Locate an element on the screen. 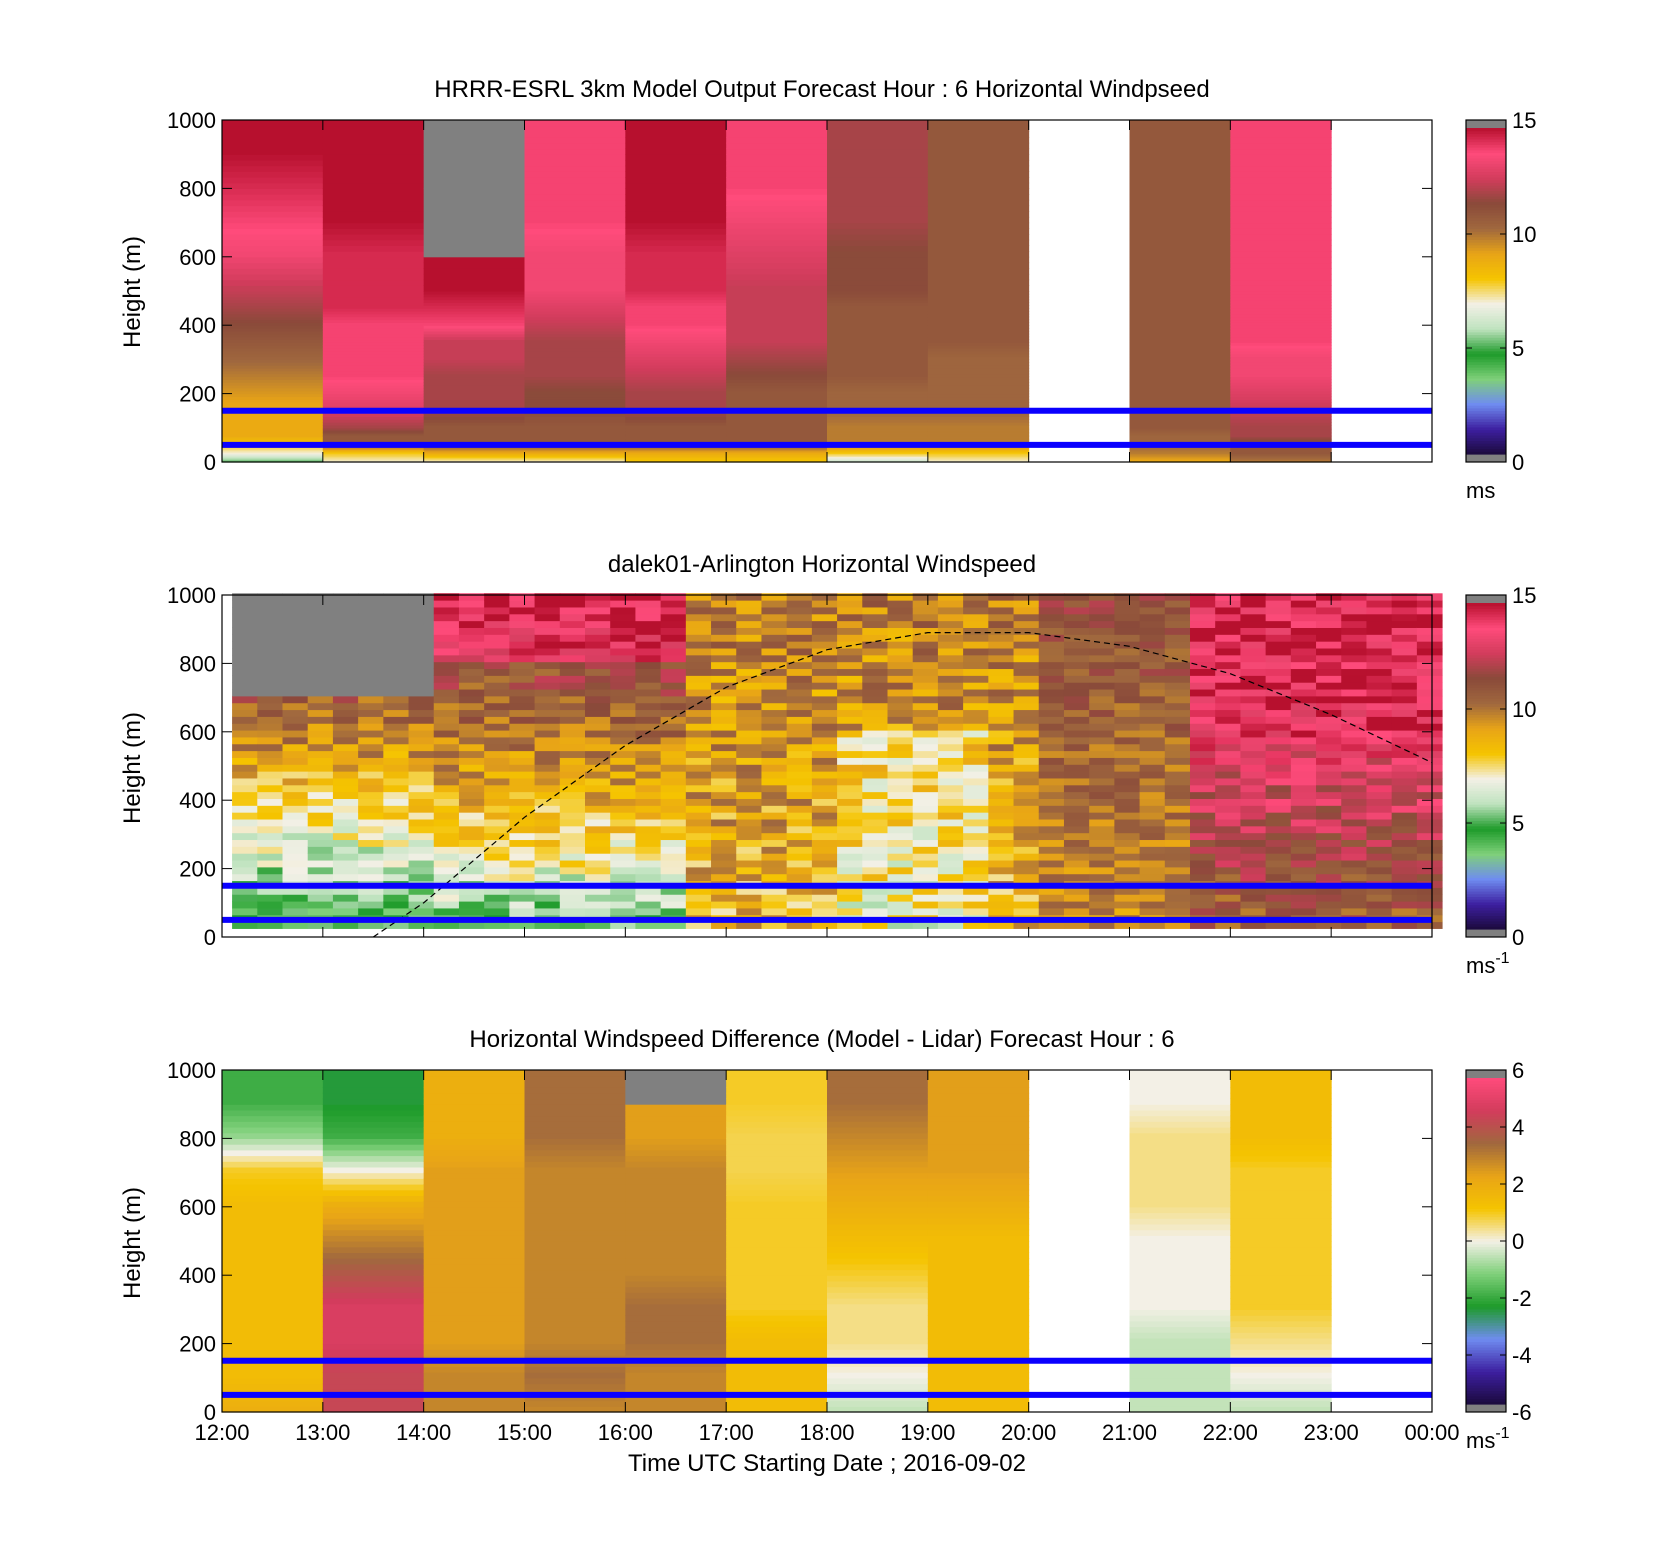 The width and height of the screenshot is (1680, 1561). ytick-label: 200 is located at coordinates (197, 1344).